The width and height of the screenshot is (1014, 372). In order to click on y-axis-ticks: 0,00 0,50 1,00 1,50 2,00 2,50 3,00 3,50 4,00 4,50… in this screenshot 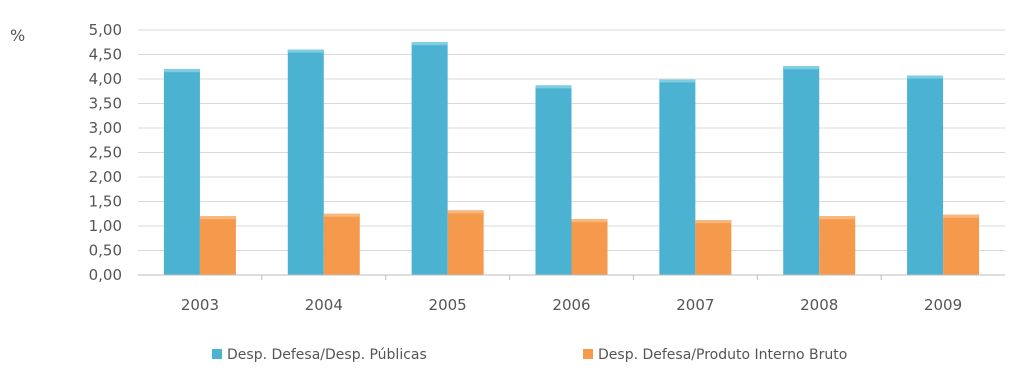, I will do `click(105, 152)`.